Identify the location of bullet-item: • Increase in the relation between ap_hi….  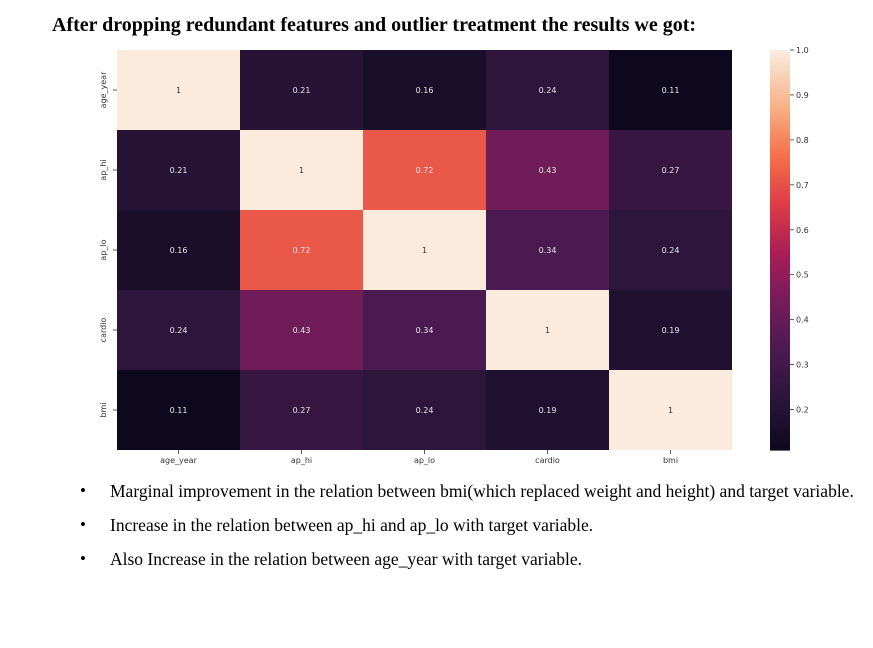
(475, 525).